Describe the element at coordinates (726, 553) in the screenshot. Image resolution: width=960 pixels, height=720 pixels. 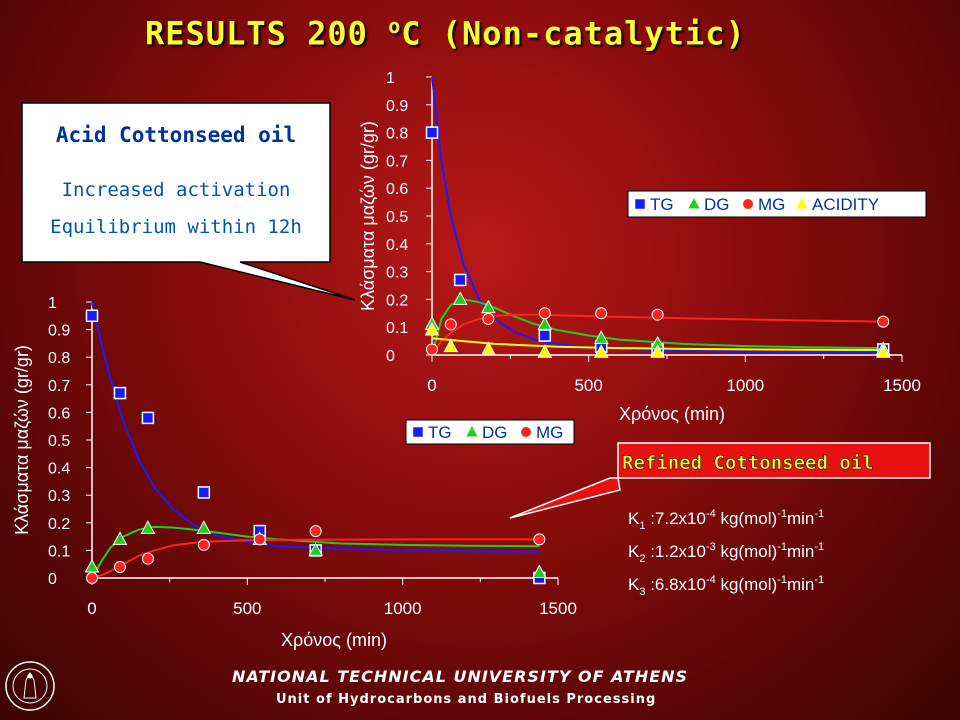
I see `k2-text: K2 :1.2x10-3 kg(mol)-1min-1` at that location.